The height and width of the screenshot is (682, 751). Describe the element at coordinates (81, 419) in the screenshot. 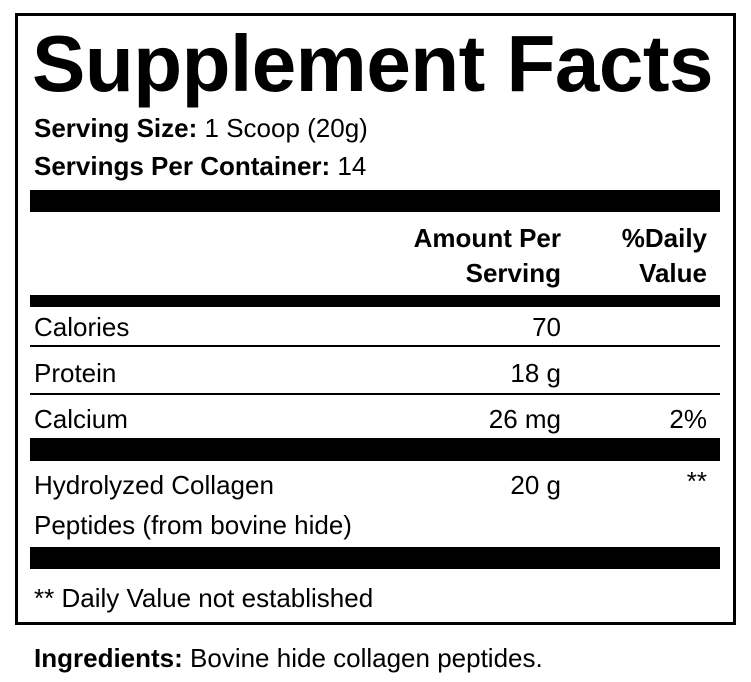

I see `row-calcium-name: Calcium` at that location.